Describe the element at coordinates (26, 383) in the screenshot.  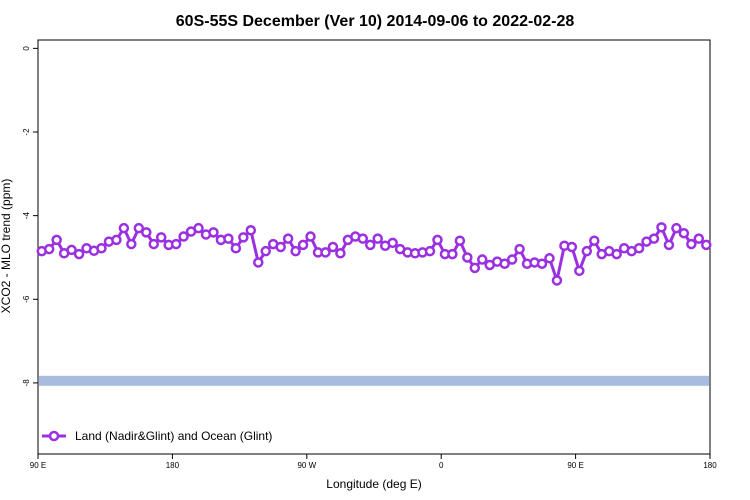
I see `y-tick-label: -8` at that location.